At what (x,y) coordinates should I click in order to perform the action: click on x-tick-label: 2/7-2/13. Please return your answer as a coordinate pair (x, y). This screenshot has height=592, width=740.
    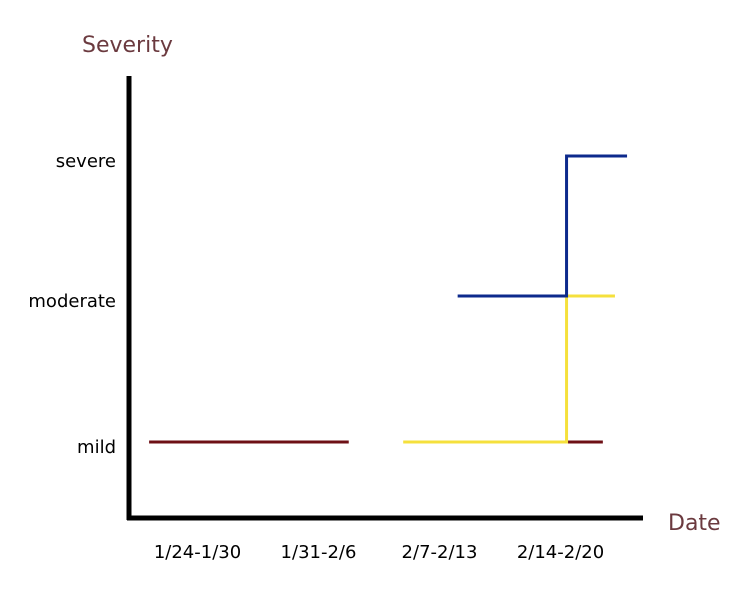
    Looking at the image, I should click on (440, 552).